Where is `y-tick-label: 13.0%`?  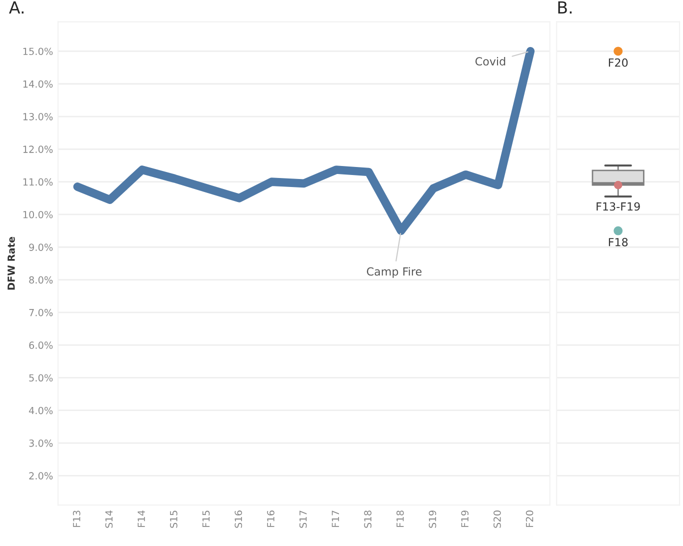
y-tick-label: 13.0% is located at coordinates (38, 116).